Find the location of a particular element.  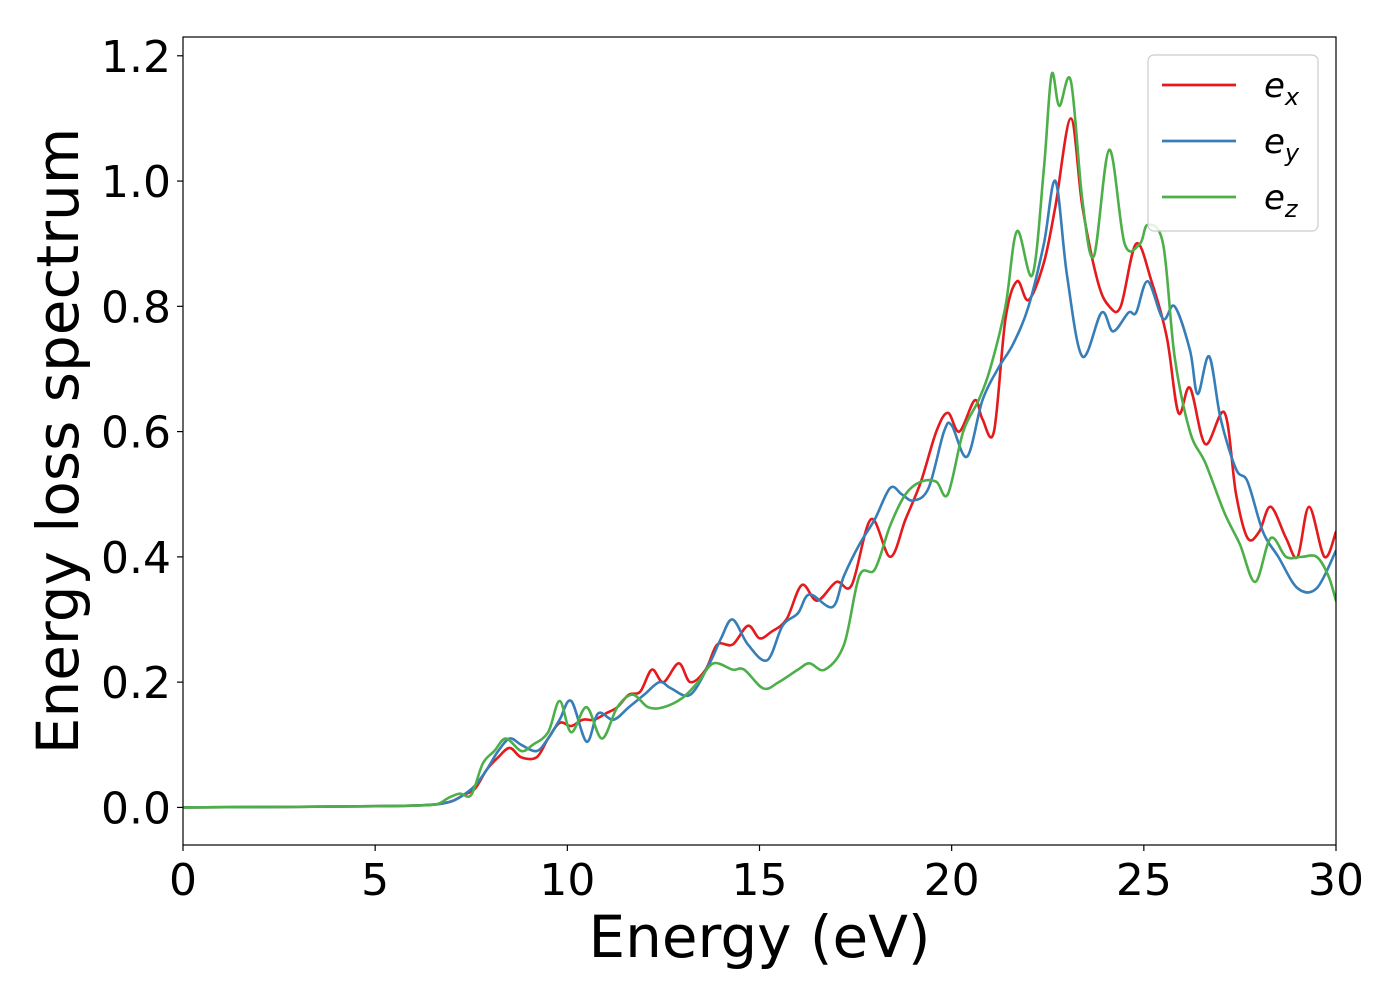

legend-label-subscript: y is located at coordinates (1292, 153).